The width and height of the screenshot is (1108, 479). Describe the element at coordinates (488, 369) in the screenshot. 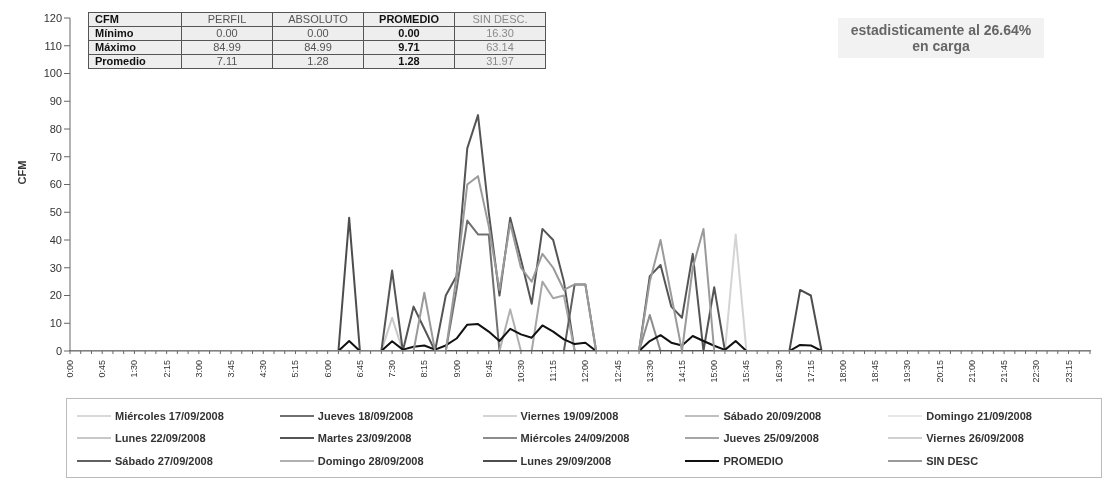

I see `x-tick-label: 9:45` at that location.